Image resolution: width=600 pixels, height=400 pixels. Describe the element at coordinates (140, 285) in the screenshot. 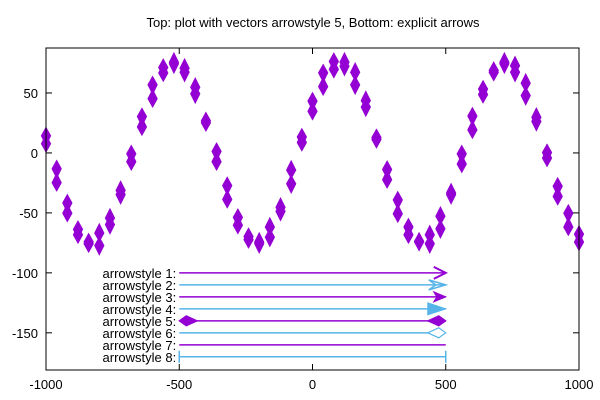

I see `arrow-label: arrowstyle 2:` at that location.